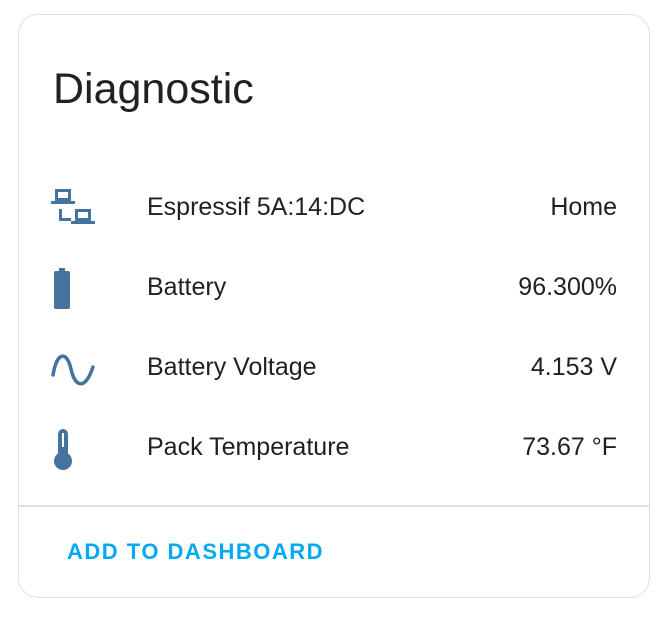 This screenshot has height=618, width=666. What do you see at coordinates (573, 367) in the screenshot?
I see `entity-value: 4.153 V` at bounding box center [573, 367].